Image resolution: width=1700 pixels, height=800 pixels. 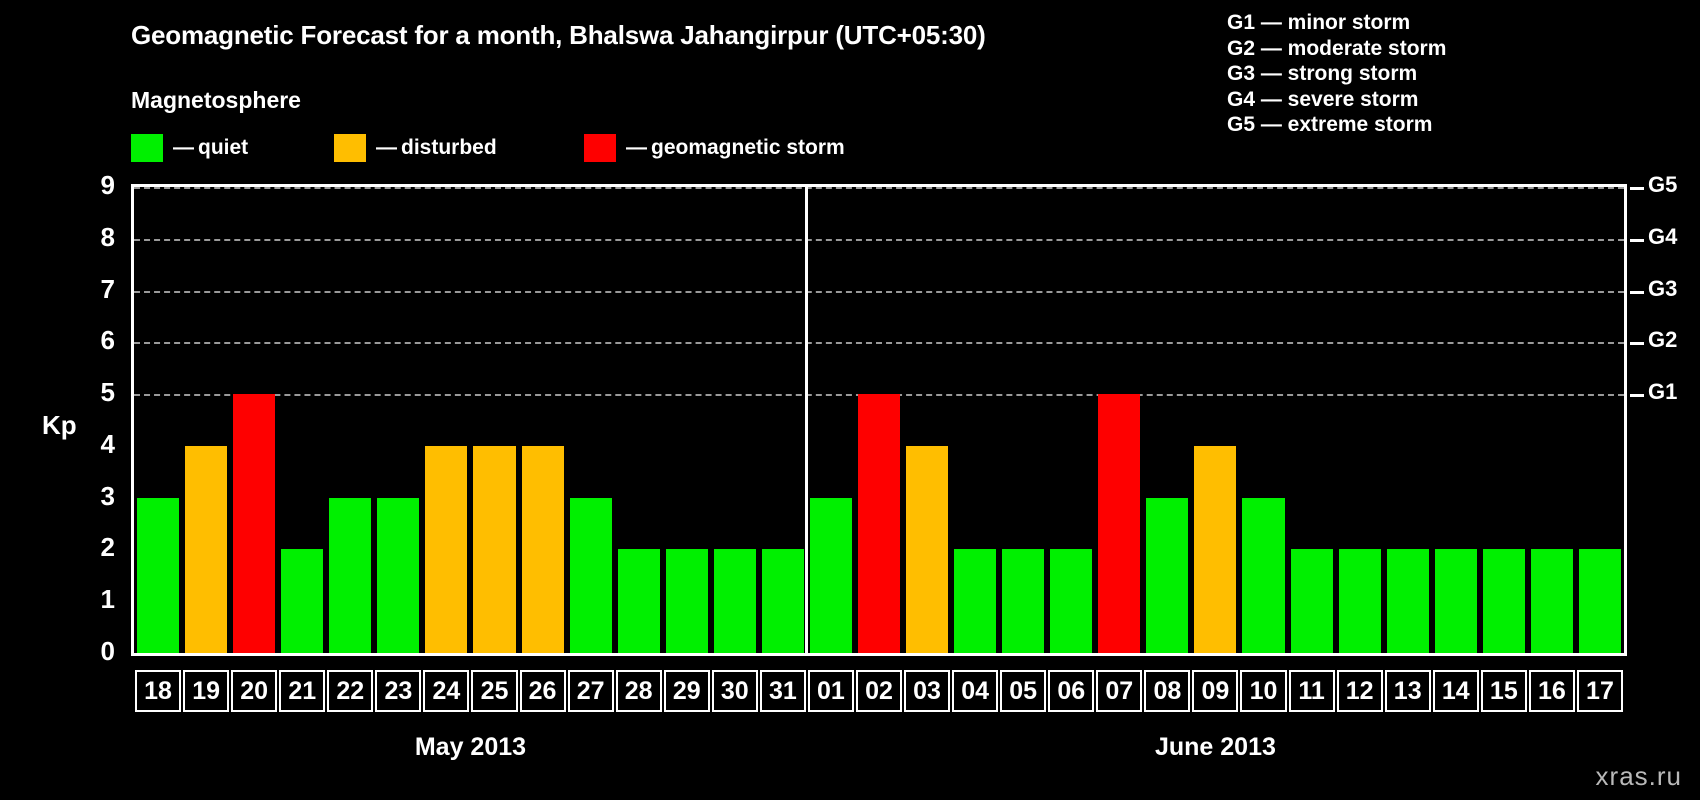 What do you see at coordinates (59, 425) in the screenshot?
I see `y-axis-label: Kp` at bounding box center [59, 425].